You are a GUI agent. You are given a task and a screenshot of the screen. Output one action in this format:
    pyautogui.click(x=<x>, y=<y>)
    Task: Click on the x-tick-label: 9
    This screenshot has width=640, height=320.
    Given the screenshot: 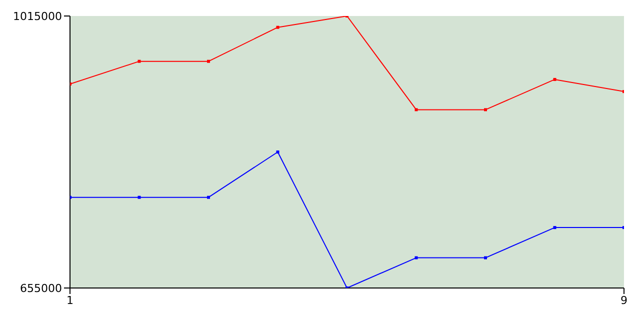 What is the action you would take?
    pyautogui.click(x=624, y=300)
    